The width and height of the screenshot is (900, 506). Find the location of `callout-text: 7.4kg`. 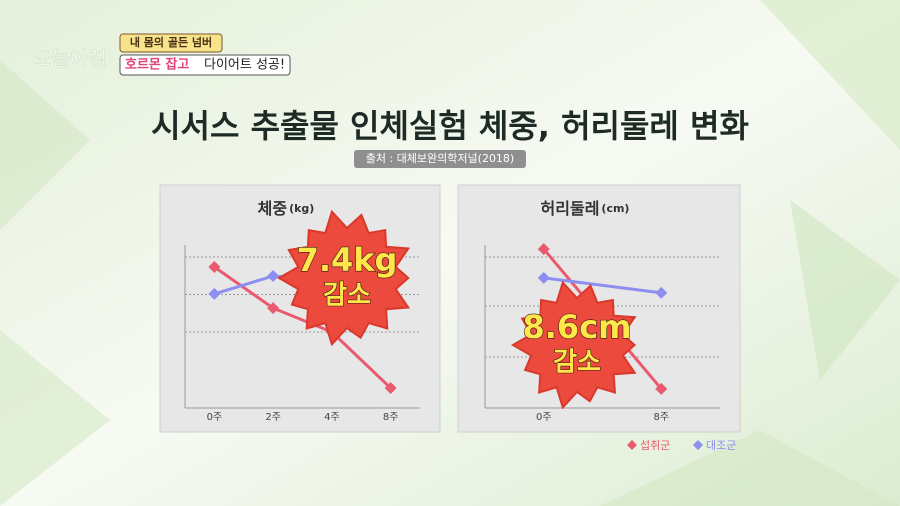

callout-text: 7.4kg is located at coordinates (347, 260).